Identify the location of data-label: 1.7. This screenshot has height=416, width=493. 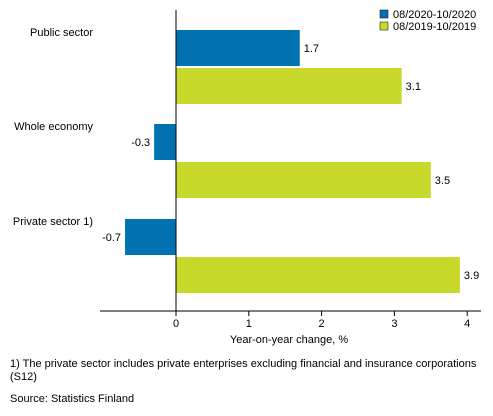
(311, 49).